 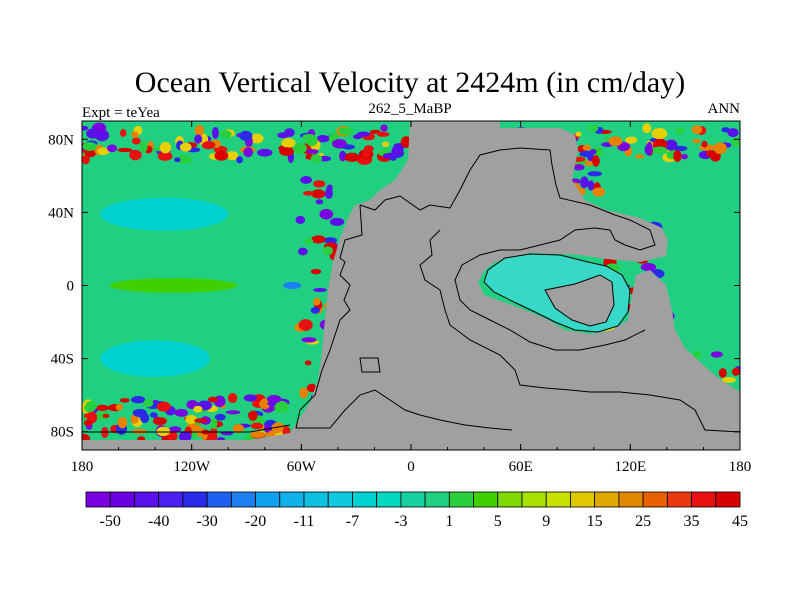 What do you see at coordinates (71, 287) in the screenshot?
I see `y-tick-label: 0` at bounding box center [71, 287].